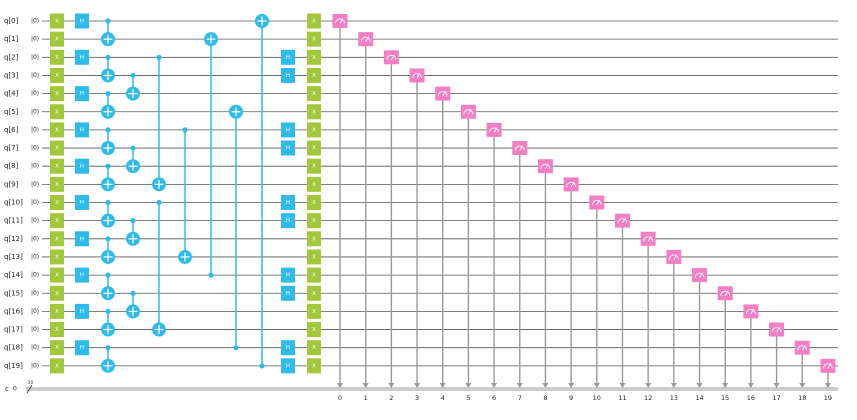 The image size is (857, 420). Describe the element at coordinates (11, 112) in the screenshot. I see `qubit-label: q[5]` at that location.